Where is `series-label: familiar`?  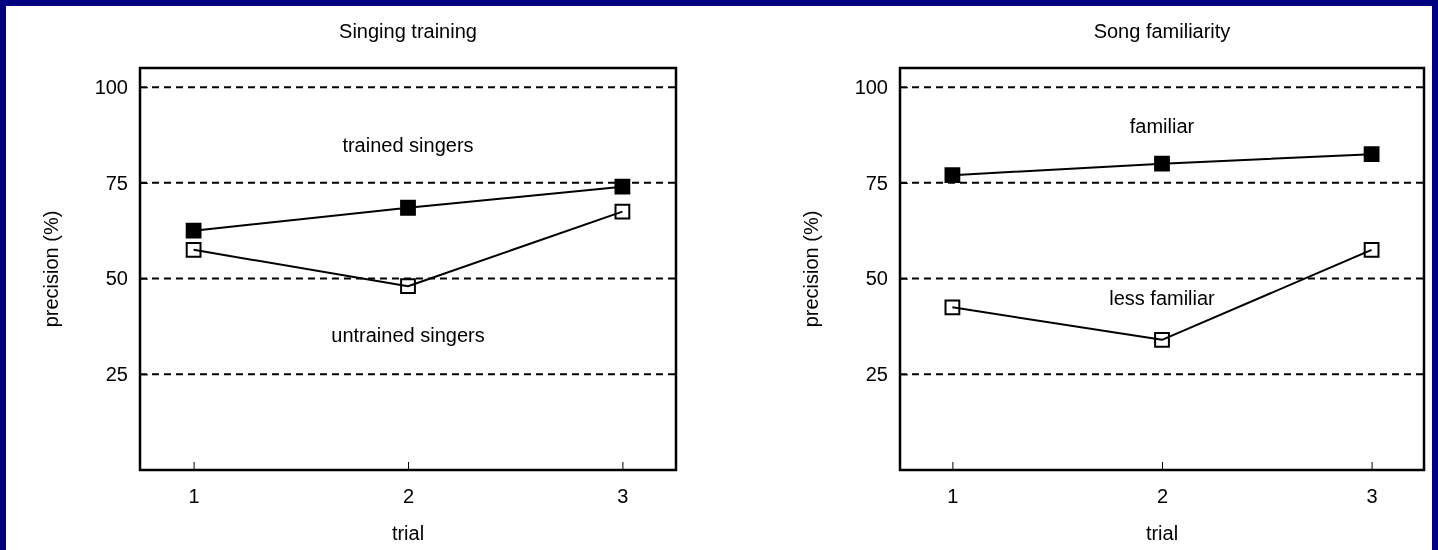 series-label: familiar is located at coordinates (1162, 125).